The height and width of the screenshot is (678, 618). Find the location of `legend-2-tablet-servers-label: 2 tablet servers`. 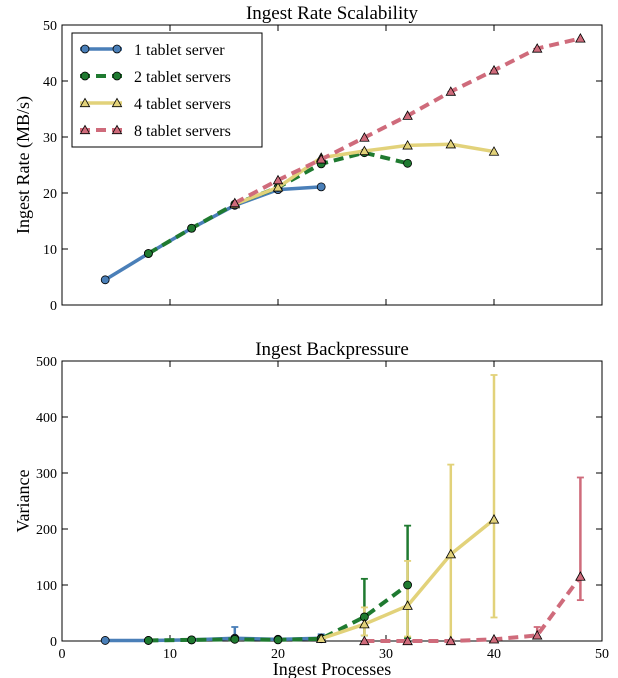

legend-2-tablet-servers-label: 2 tablet servers is located at coordinates (182, 77).